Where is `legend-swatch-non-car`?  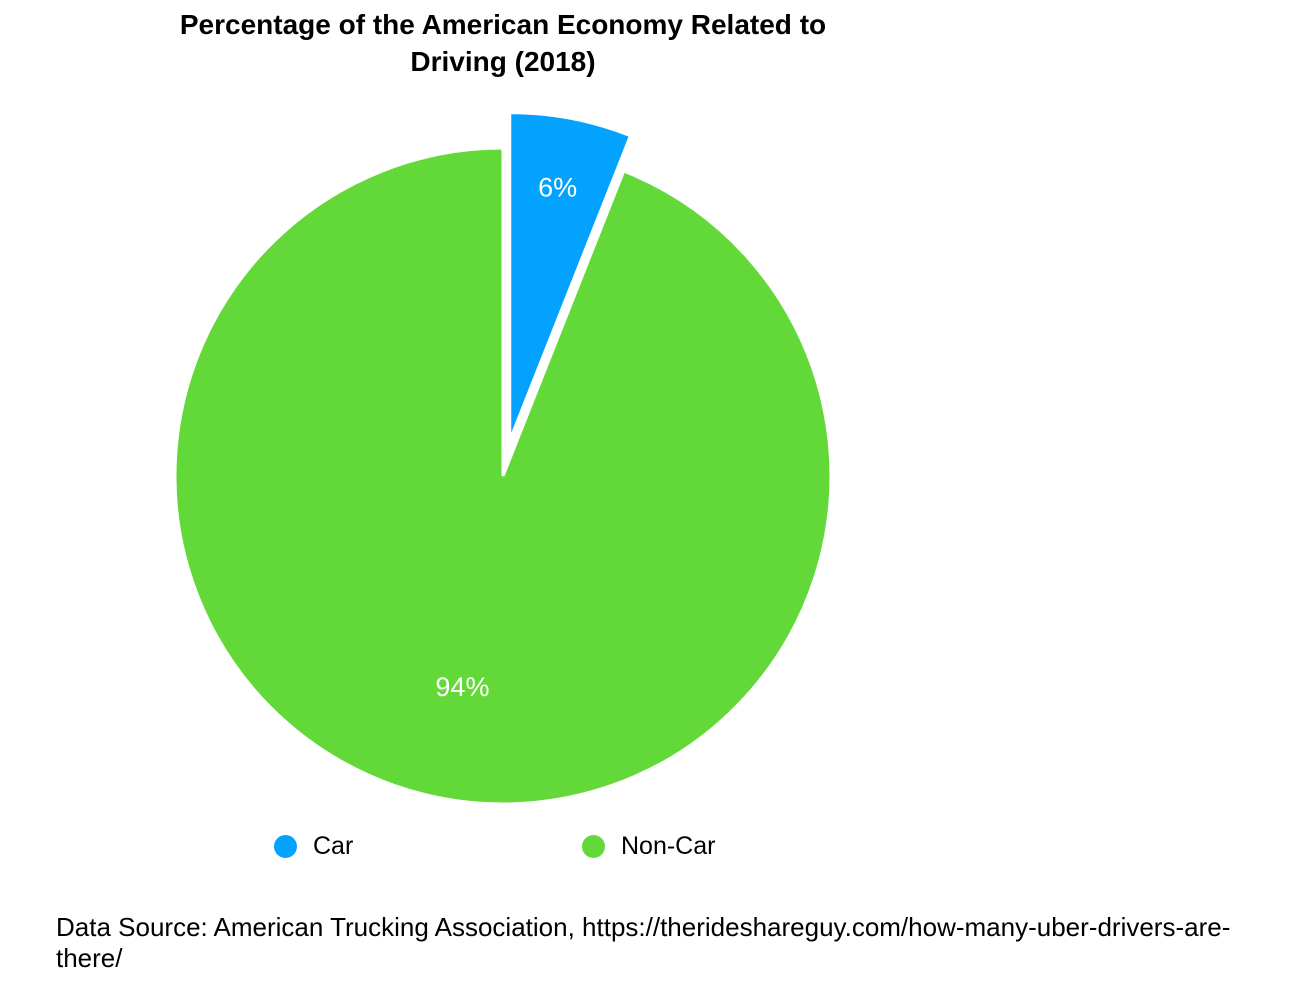 legend-swatch-non-car is located at coordinates (593, 846).